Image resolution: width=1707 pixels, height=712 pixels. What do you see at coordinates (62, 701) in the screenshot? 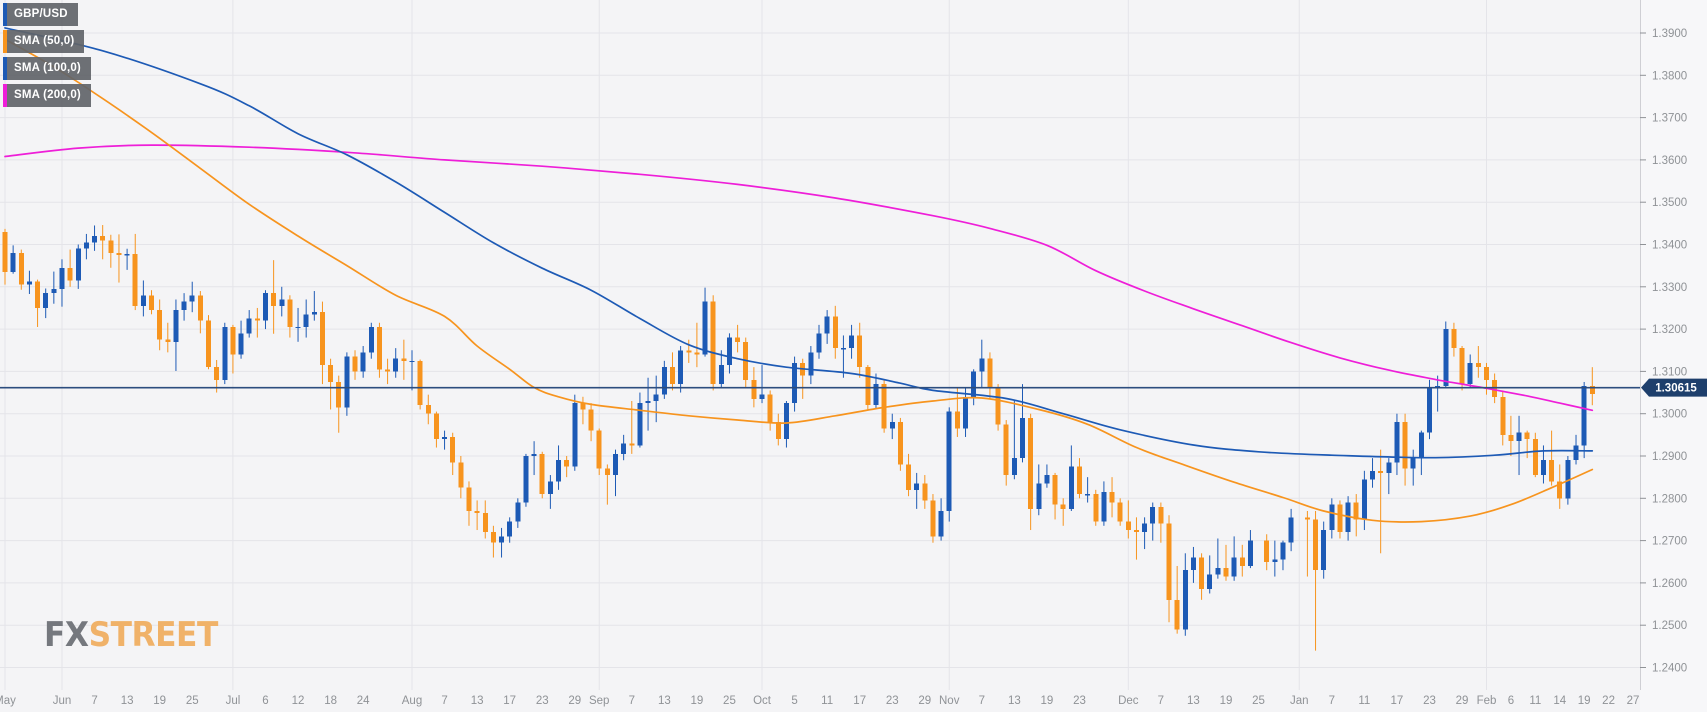
I see `time-tick-label: Jun` at bounding box center [62, 701].